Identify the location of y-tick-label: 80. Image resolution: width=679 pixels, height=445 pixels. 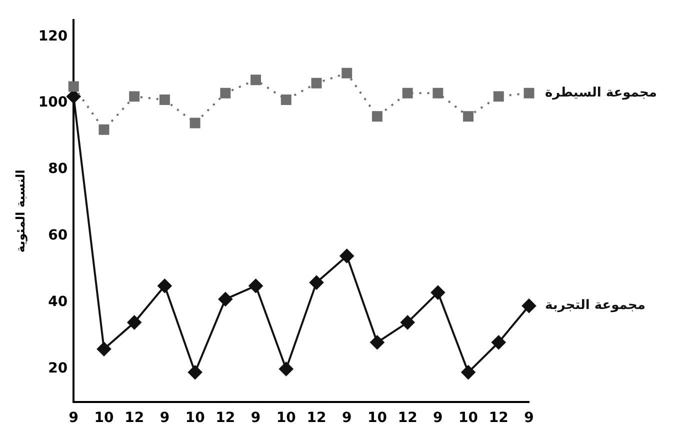
(58, 169).